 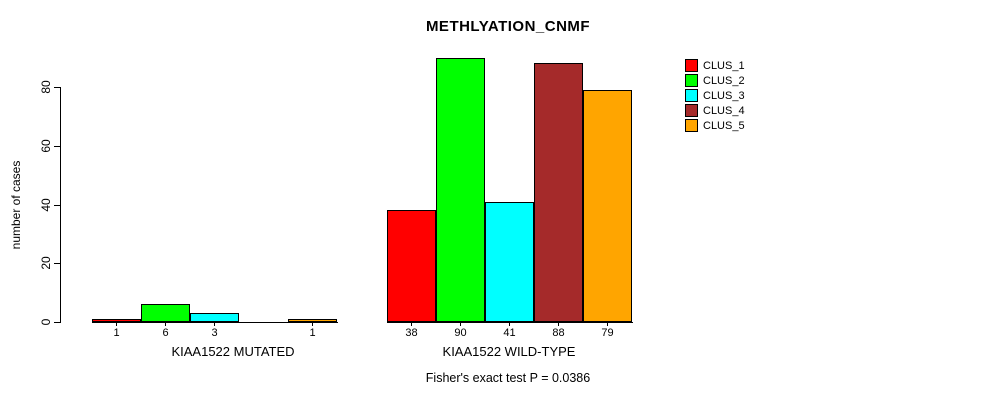 What do you see at coordinates (508, 378) in the screenshot?
I see `fisher-exact-test-annotation: Fisher's exact test P = 0.0386` at bounding box center [508, 378].